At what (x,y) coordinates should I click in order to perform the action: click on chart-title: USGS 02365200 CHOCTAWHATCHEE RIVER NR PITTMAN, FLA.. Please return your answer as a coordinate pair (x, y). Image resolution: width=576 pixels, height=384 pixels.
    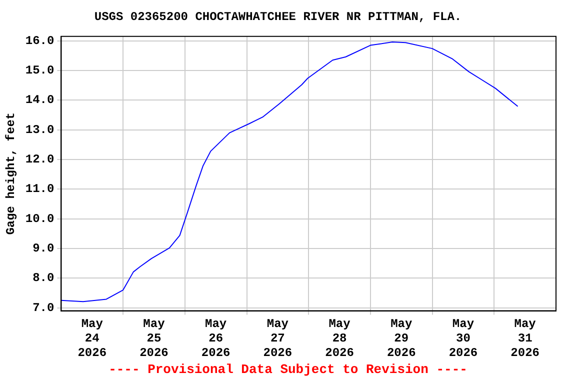
    Looking at the image, I should click on (278, 17).